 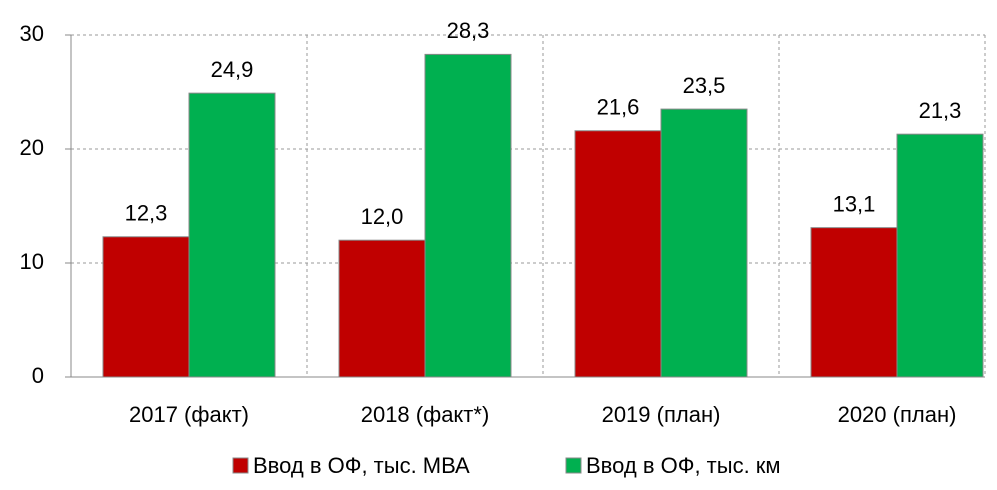 I want to click on x-tick-label: 2019 (план), so click(x=661, y=414).